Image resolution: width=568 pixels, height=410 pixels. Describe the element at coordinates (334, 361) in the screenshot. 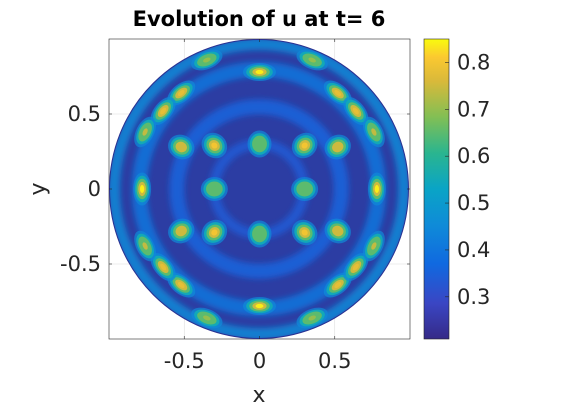

I see `x-tick-label: 0.5` at that location.